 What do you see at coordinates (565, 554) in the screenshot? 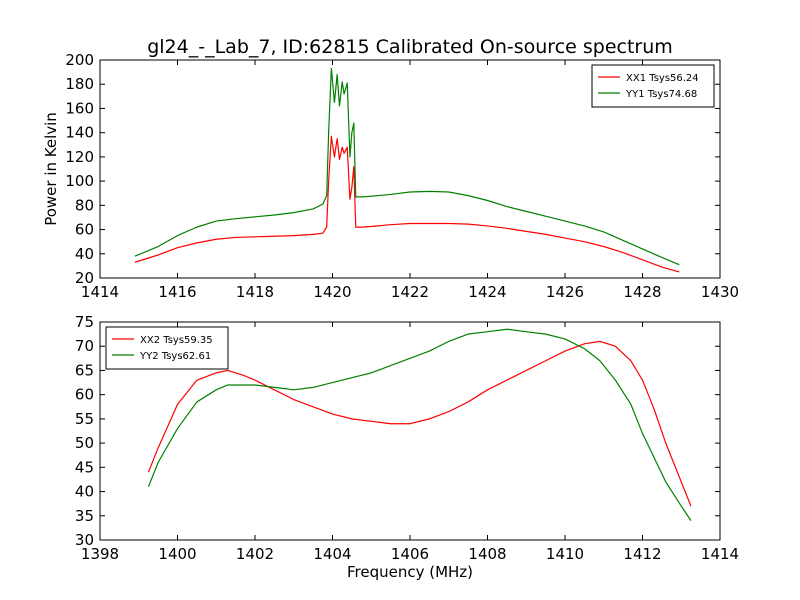
I see `x-tick-label: 1410` at bounding box center [565, 554].